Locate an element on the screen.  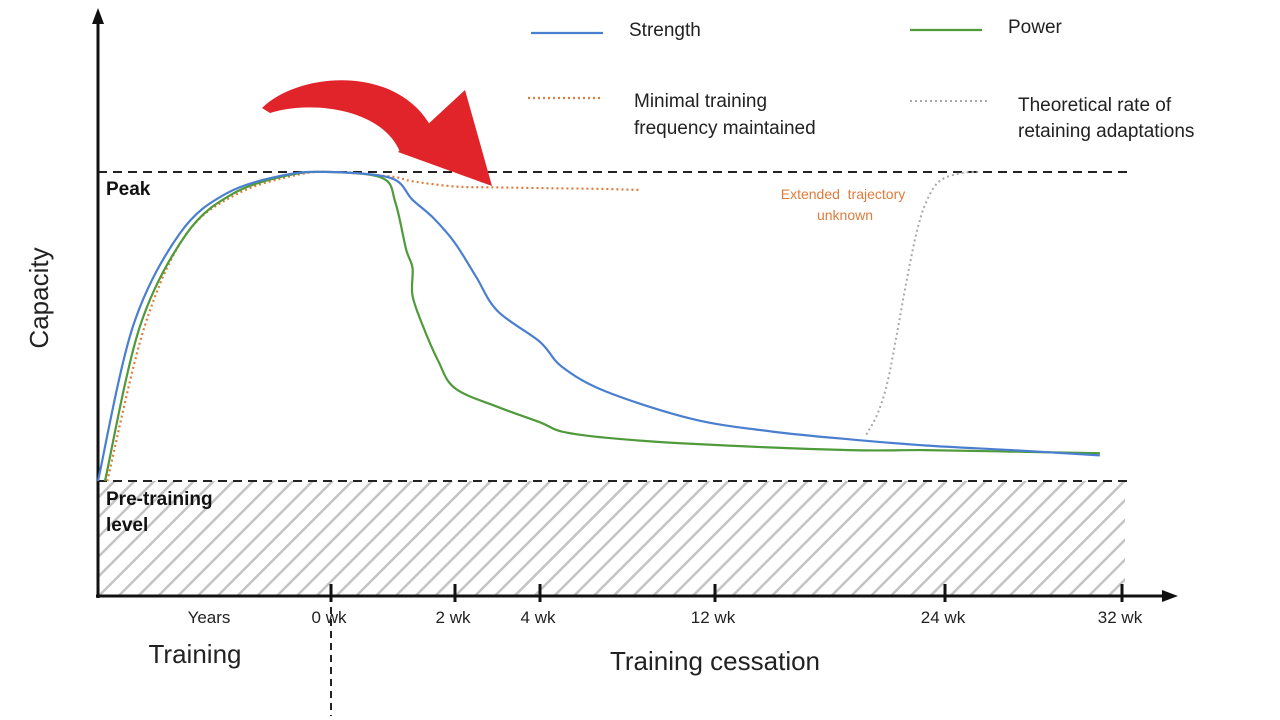
legend-label-minimal-line1: Minimal training is located at coordinates (700, 101).